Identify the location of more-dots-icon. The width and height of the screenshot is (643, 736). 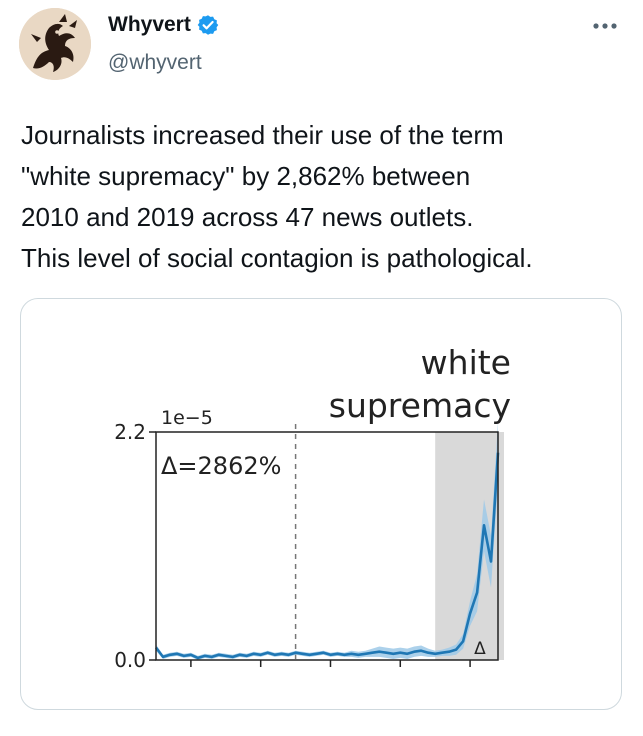
(605, 26).